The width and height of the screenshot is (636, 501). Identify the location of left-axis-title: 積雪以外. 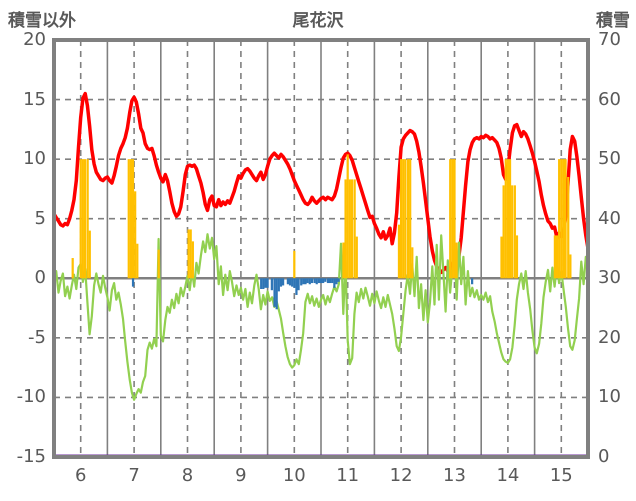
(42, 21).